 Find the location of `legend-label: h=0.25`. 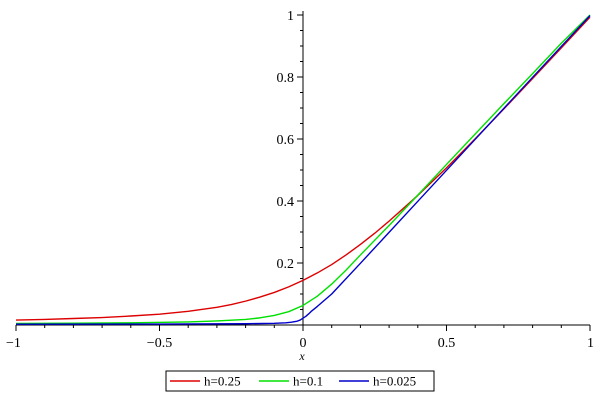

legend-label: h=0.25 is located at coordinates (222, 381).